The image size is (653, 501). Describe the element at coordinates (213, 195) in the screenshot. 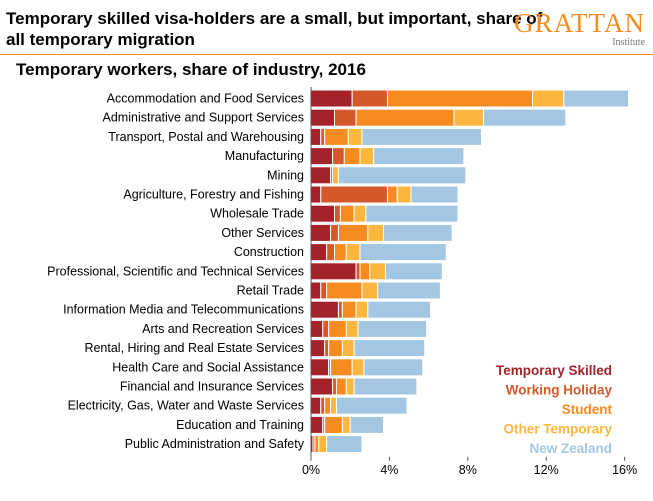

I see `category-label: Agriculture, Forestry and Fishing` at that location.